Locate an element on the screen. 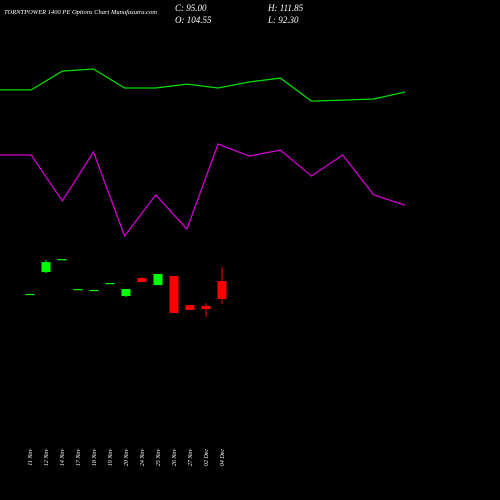 This screenshot has width=500, height=500. indicator-line is located at coordinates (203, 85).